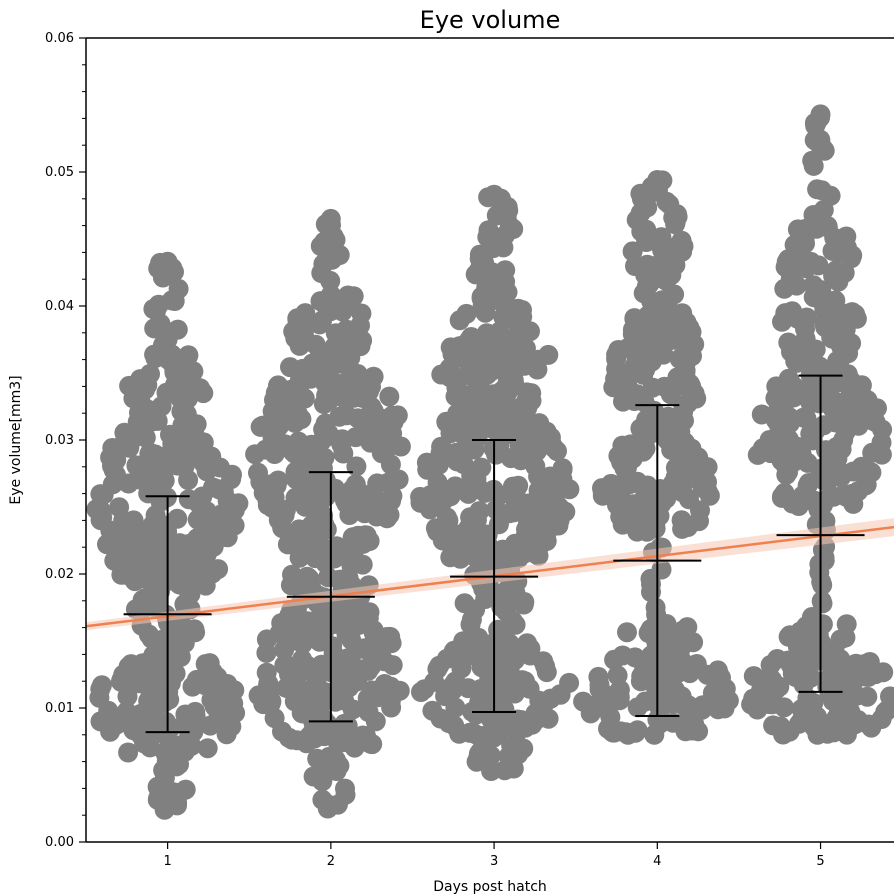 This screenshot has height=896, width=894. Describe the element at coordinates (327, 808) in the screenshot. I see `data-point-min` at that location.